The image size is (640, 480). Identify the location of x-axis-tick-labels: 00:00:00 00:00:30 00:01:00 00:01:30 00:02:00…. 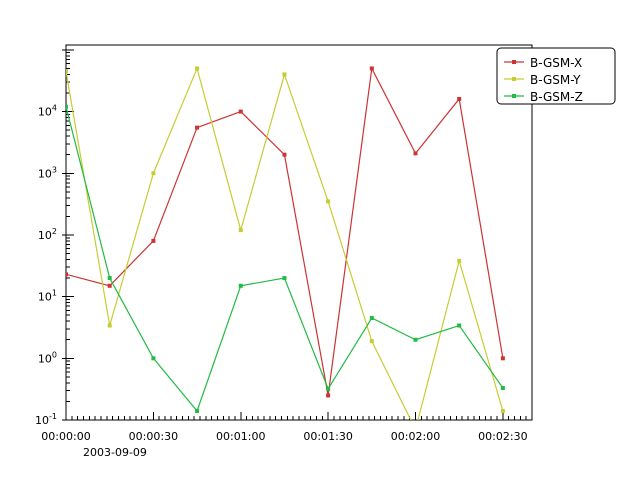
(284, 436).